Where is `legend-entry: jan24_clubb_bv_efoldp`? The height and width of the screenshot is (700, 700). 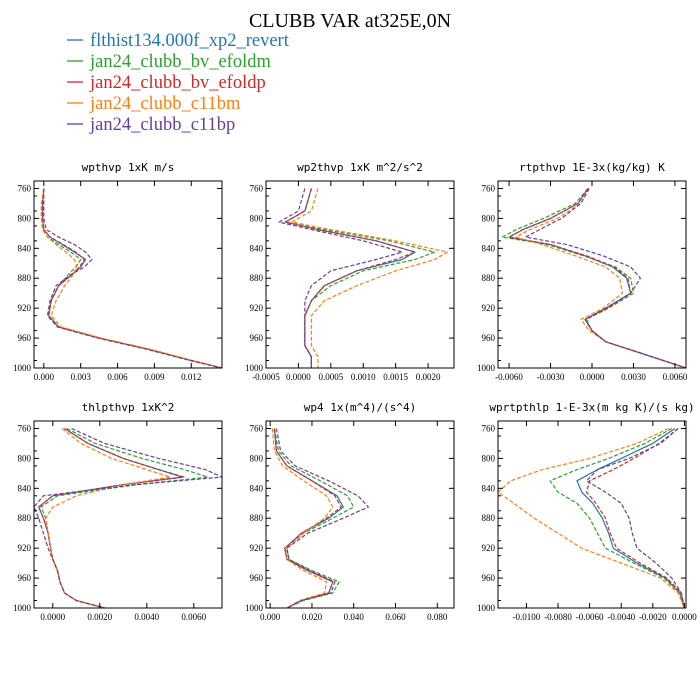
legend-entry: jan24_clubb_bv_efoldp is located at coordinates (166, 83).